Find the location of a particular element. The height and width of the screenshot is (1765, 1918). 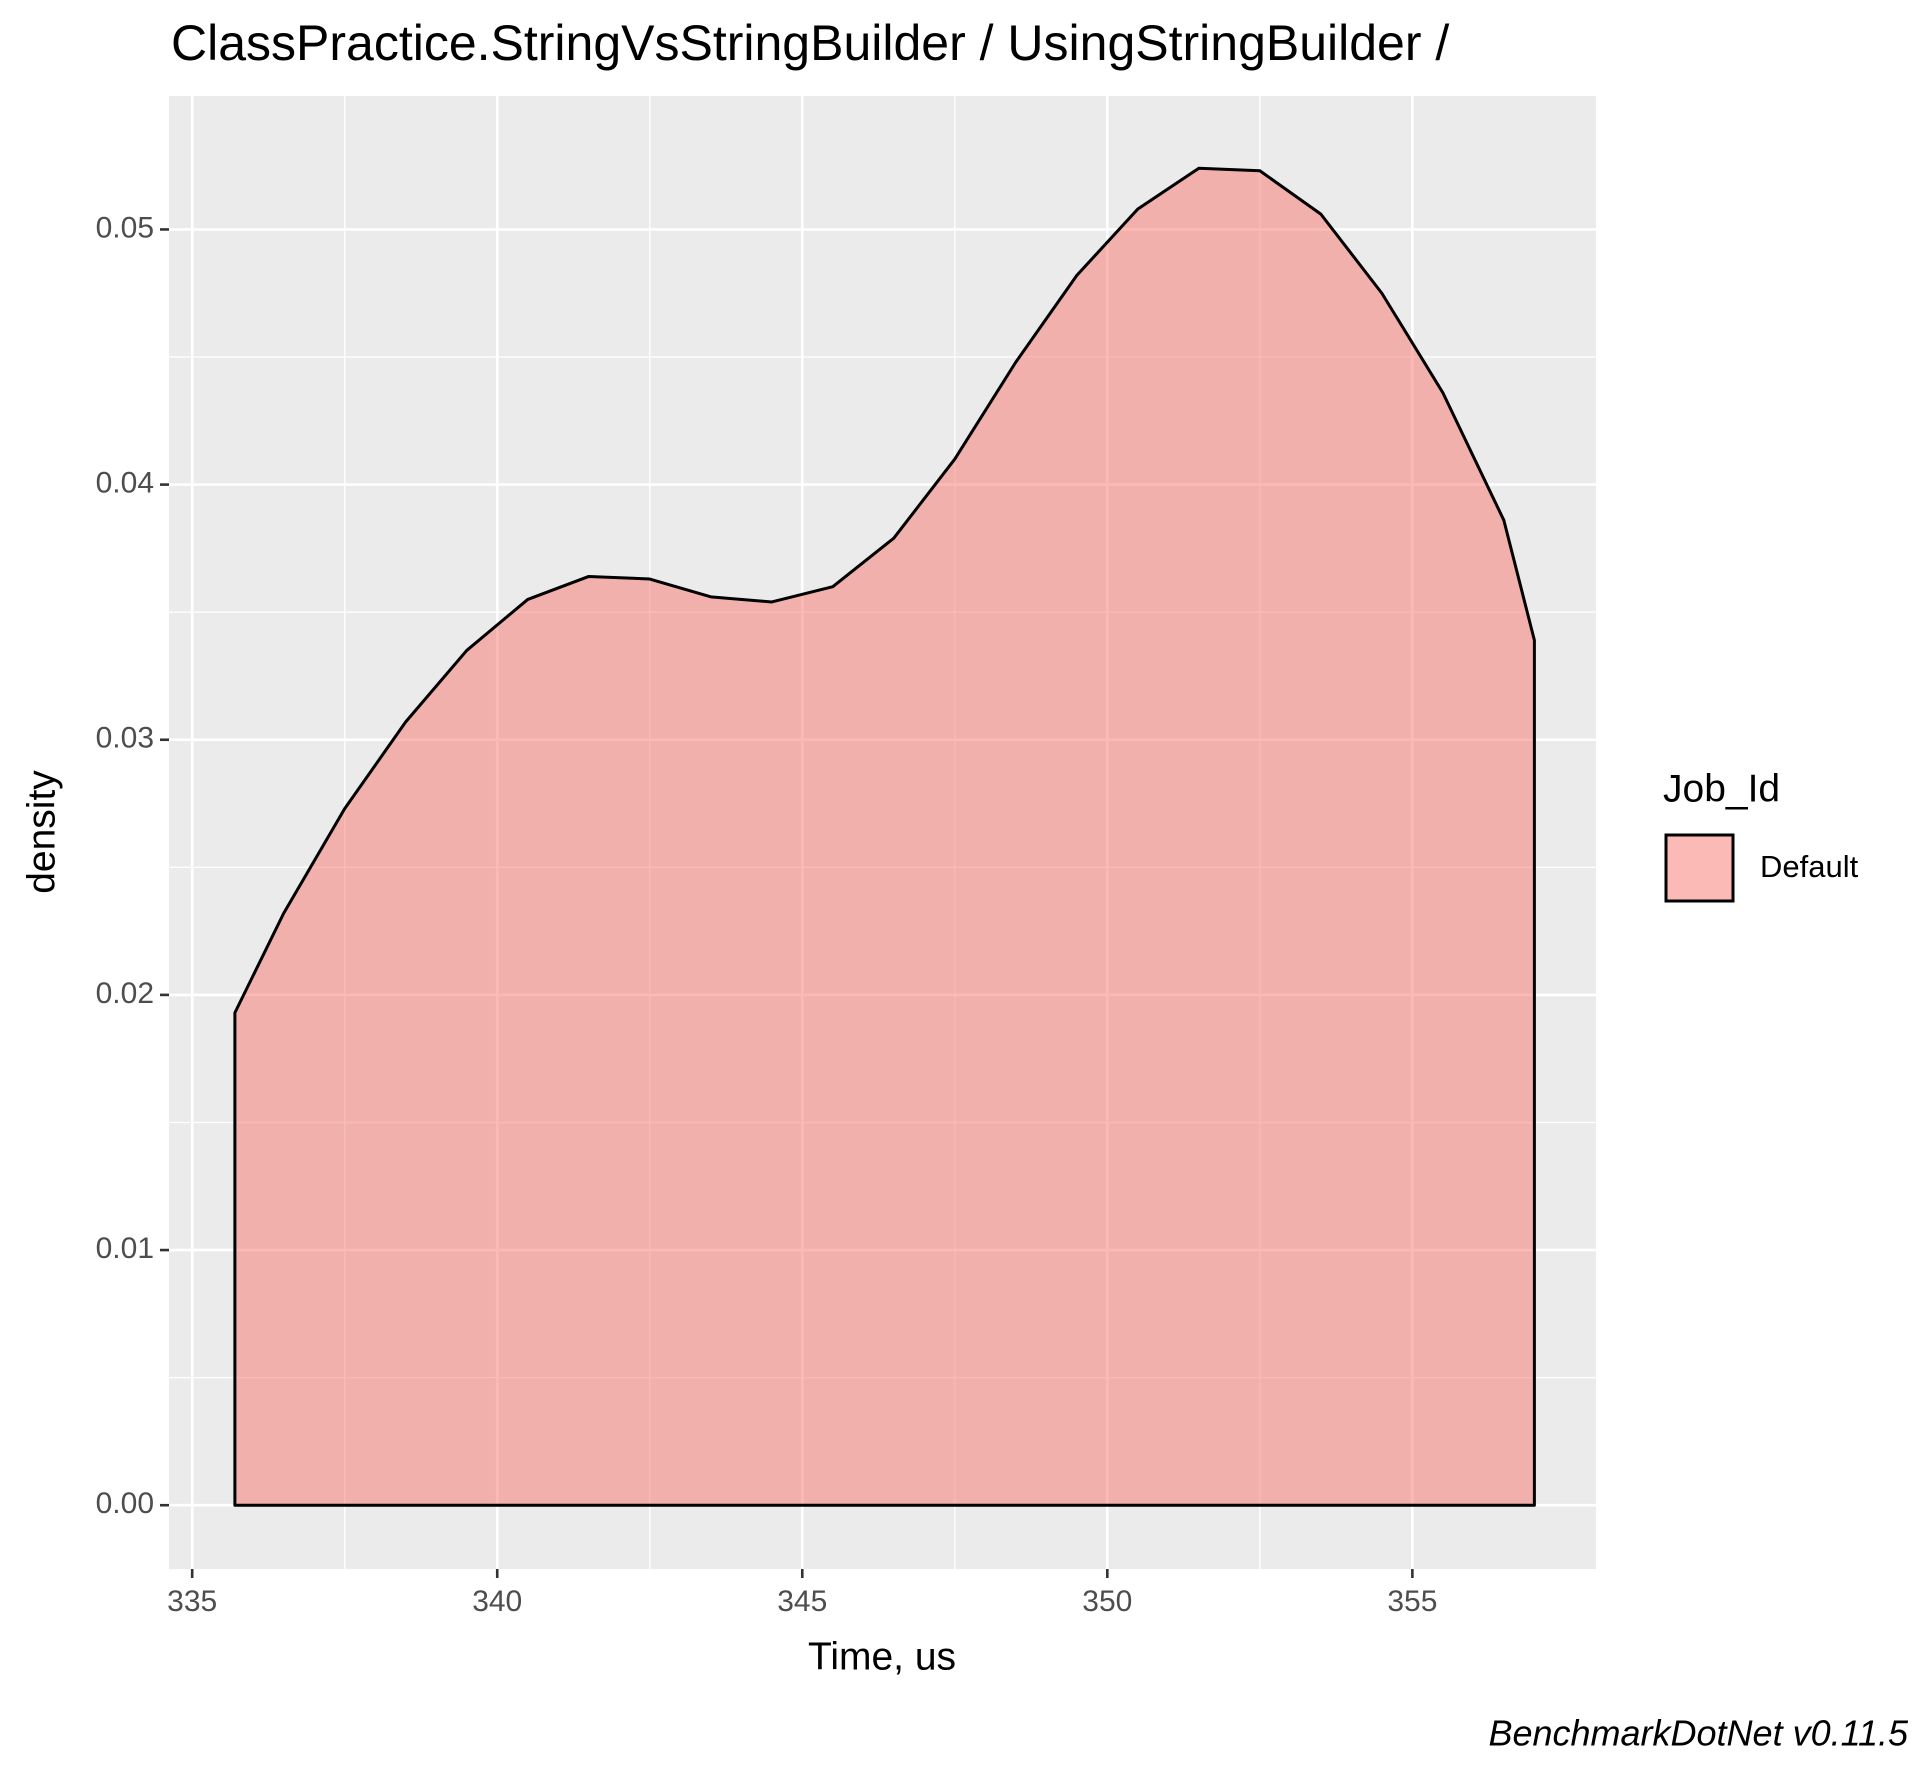

y-tick-label: 0.00 is located at coordinates (125, 1503).